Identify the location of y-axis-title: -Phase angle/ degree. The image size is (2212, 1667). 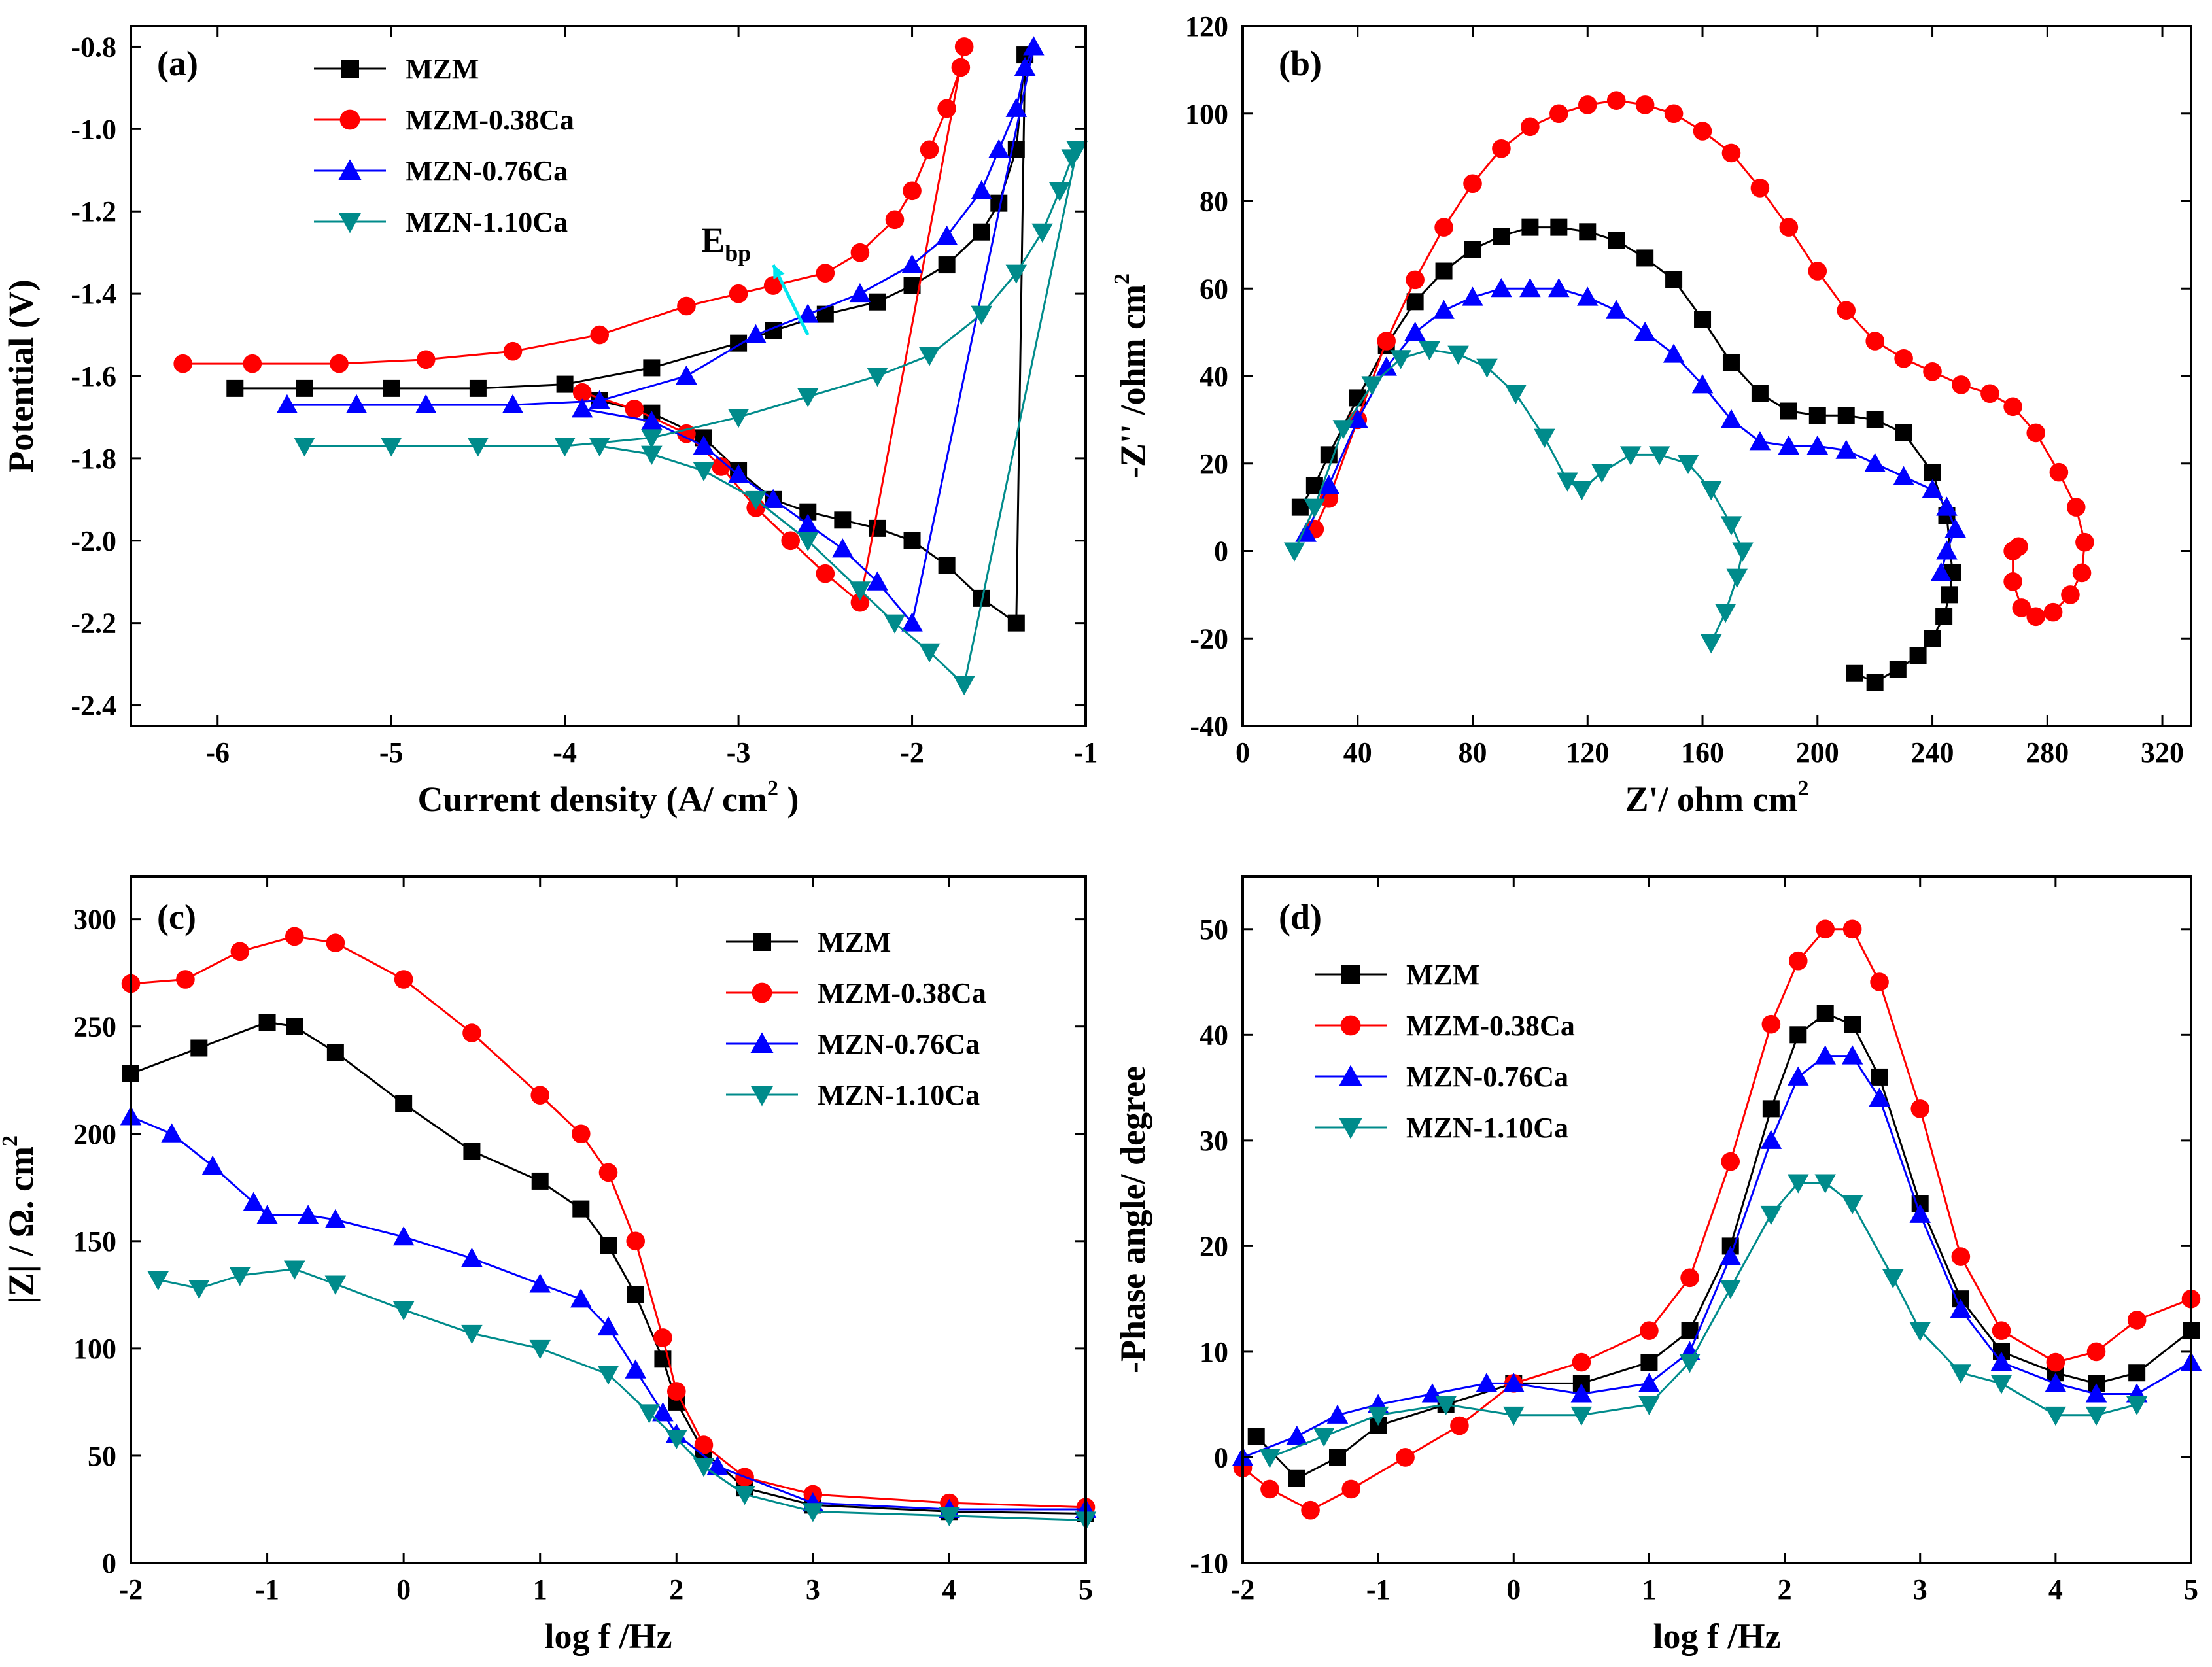
(1132, 1220).